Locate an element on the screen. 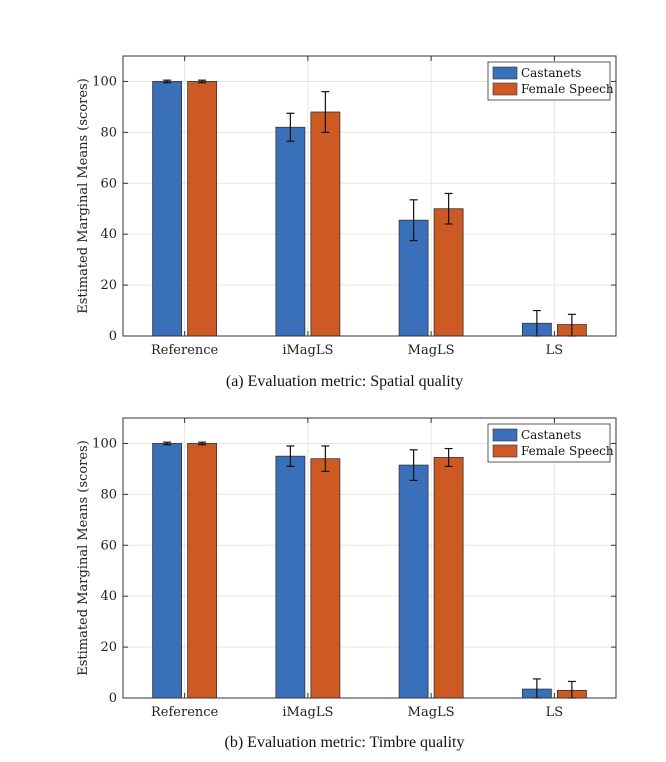 Image resolution: width=666 pixels, height=762 pixels. chart-b-legend: Castanets Female Speech is located at coordinates (550, 443).